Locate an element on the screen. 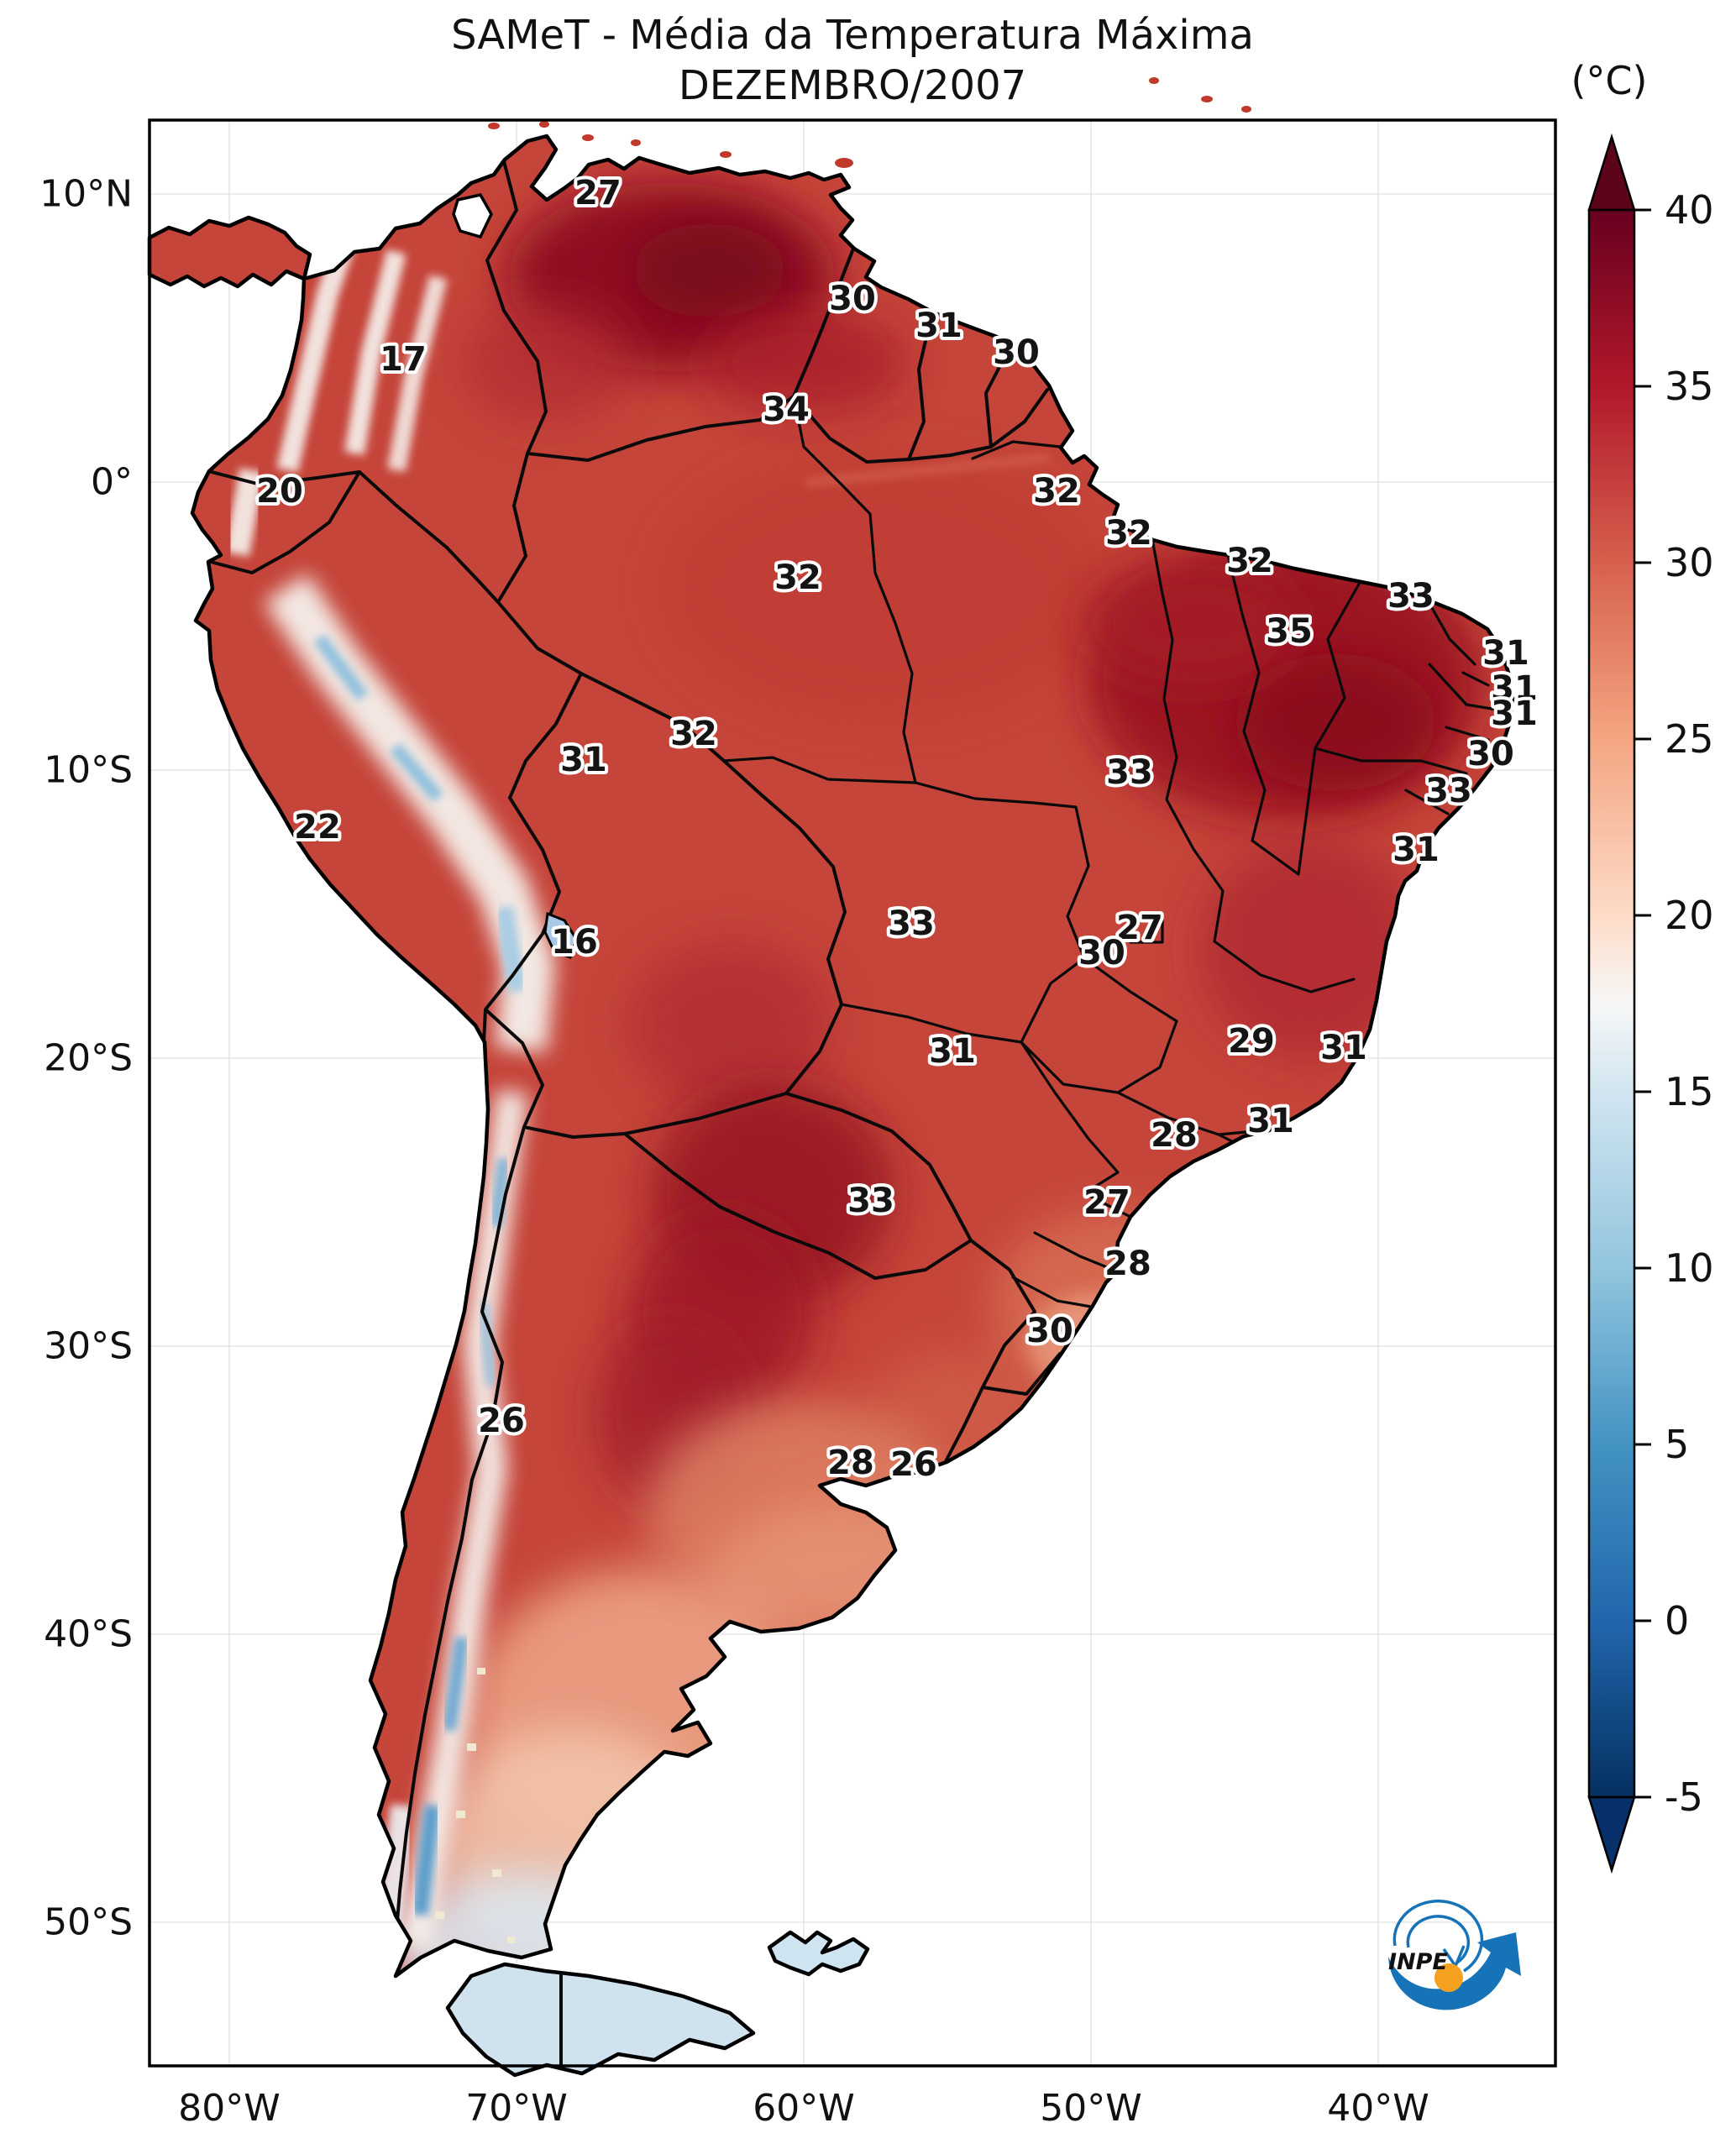  colorbar-tick-label: 30 is located at coordinates (1689, 562).